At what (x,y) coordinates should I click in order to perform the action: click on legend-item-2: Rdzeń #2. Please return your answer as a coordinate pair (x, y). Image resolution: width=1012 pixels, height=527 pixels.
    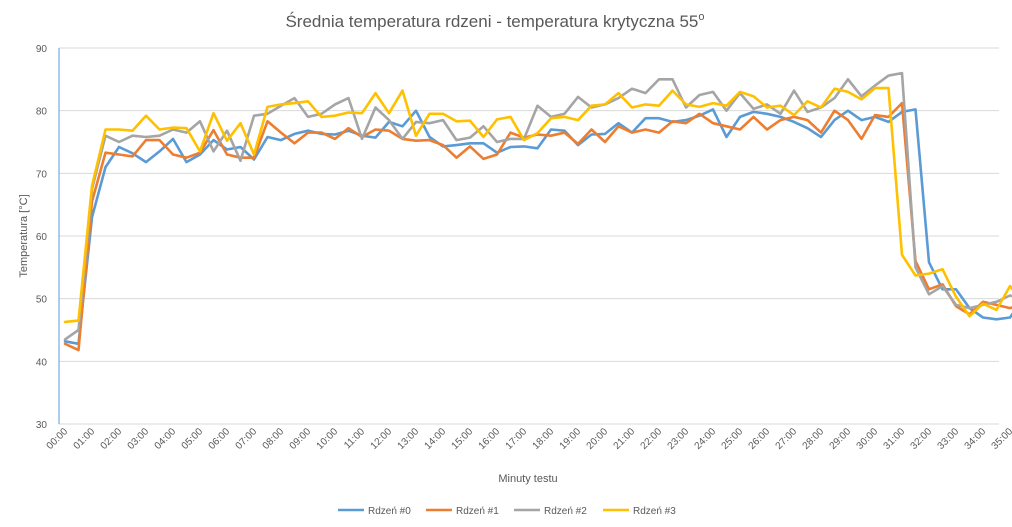
    Looking at the image, I should click on (550, 511).